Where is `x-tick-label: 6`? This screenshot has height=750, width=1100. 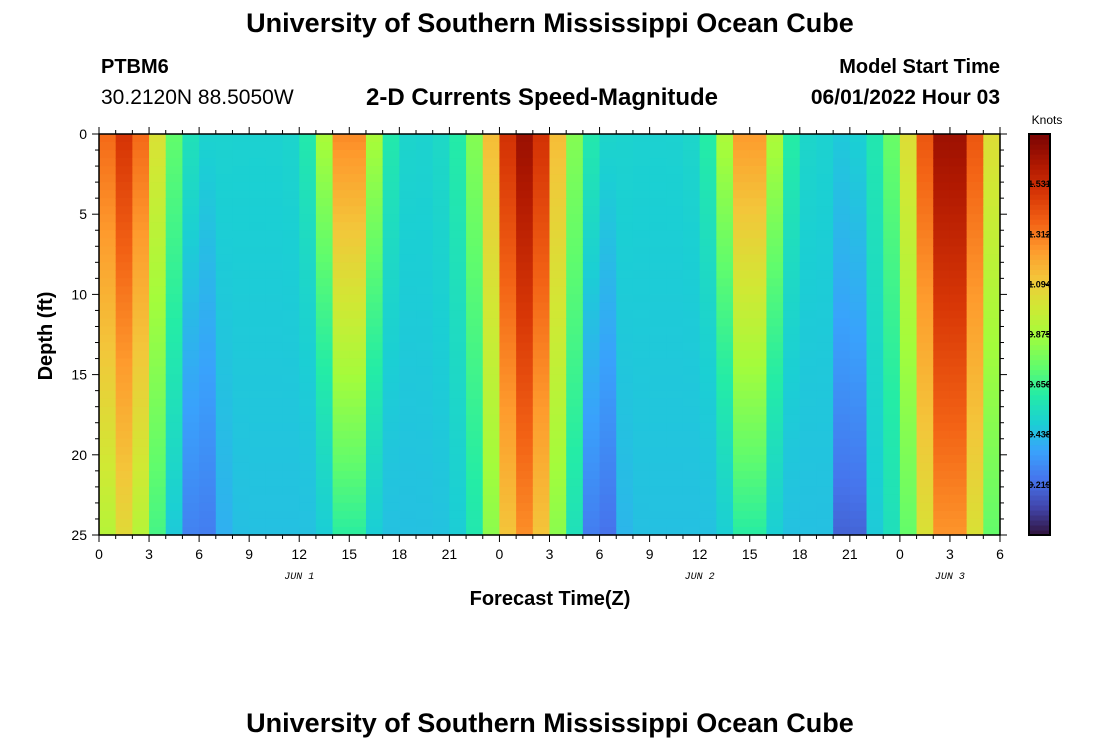
x-tick-label: 6 is located at coordinates (199, 554).